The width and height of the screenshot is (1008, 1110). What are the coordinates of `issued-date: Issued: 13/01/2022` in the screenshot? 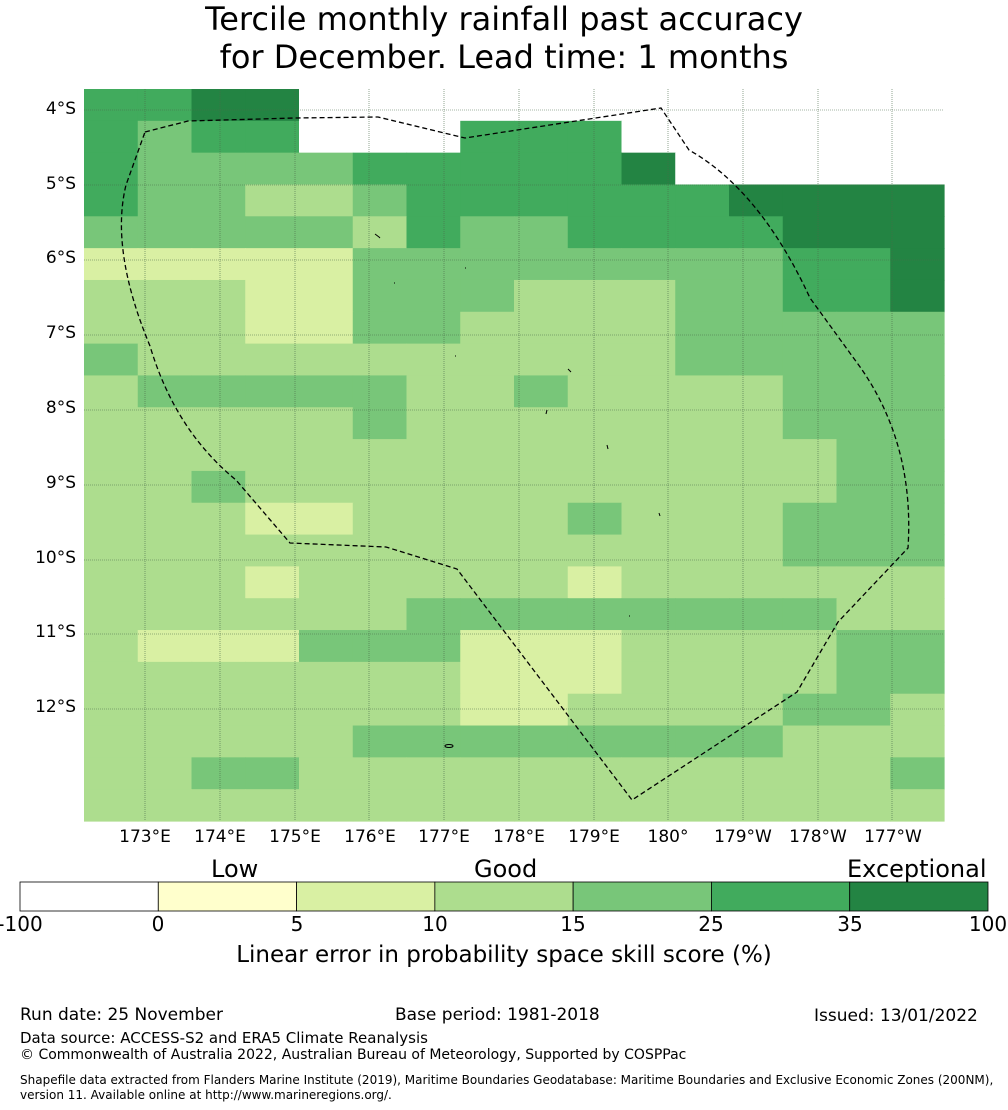 It's located at (896, 1016).